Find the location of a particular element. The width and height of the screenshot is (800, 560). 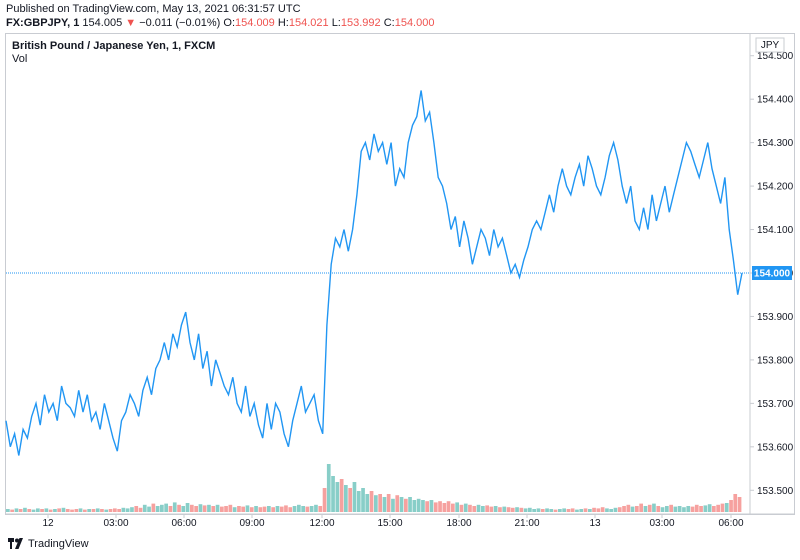

time-tick-label: 03:00 is located at coordinates (661, 523).